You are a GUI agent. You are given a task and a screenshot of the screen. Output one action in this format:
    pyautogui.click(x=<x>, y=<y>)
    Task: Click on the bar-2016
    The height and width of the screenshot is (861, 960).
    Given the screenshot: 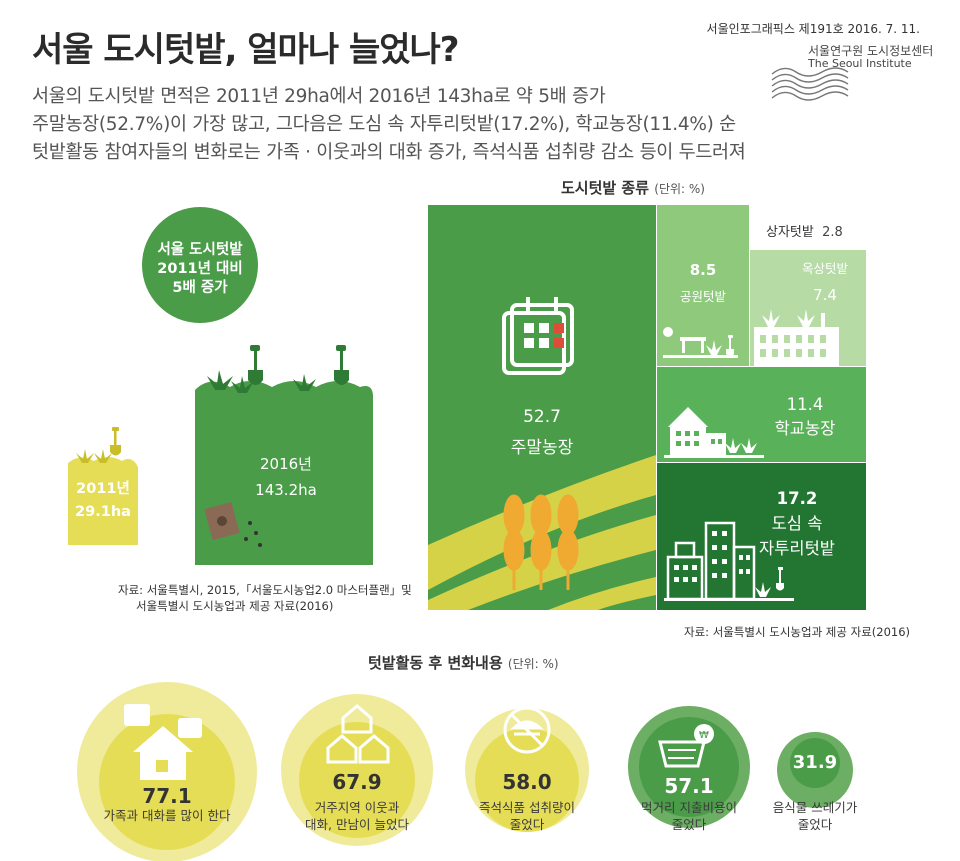 What is the action you would take?
    pyautogui.click(x=284, y=473)
    